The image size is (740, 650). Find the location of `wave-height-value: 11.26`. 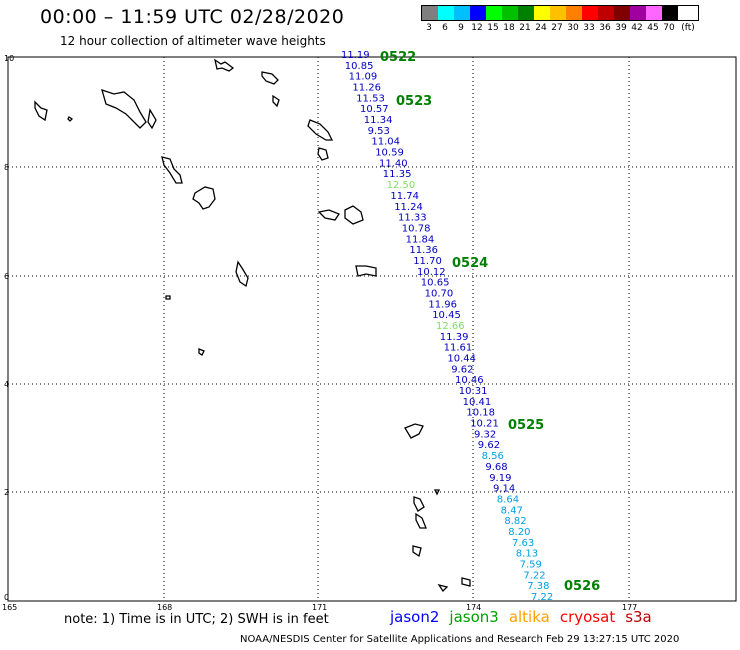

wave-height-value: 11.26 is located at coordinates (366, 88).